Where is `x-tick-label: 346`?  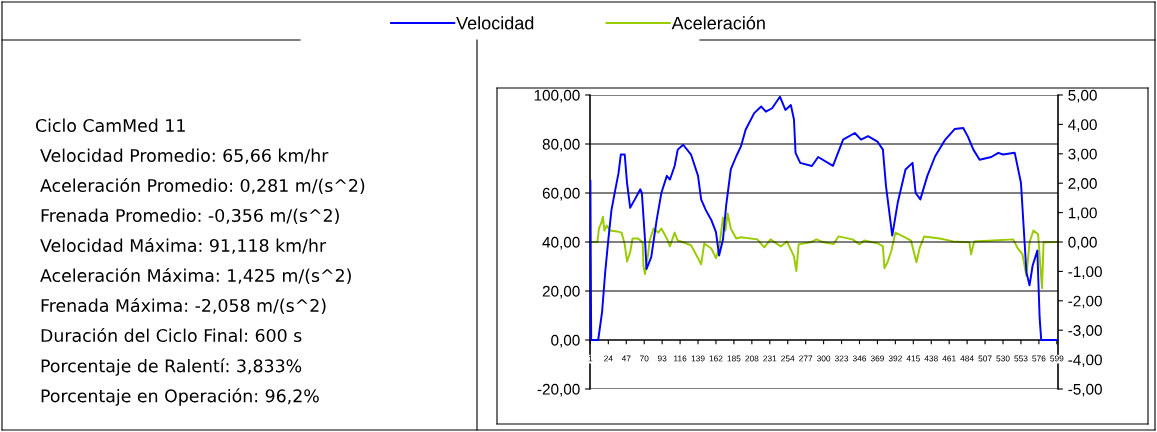 x-tick-label: 346 is located at coordinates (859, 358).